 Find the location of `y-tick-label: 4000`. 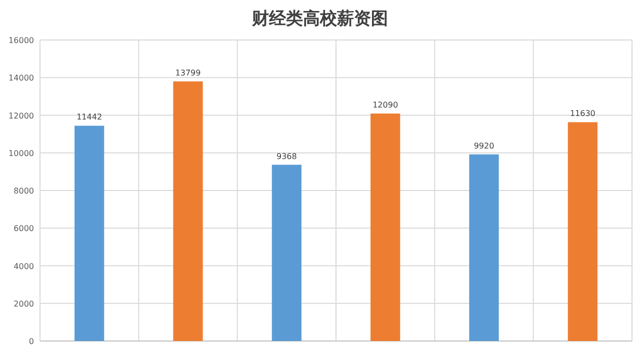

y-tick-label: 4000 is located at coordinates (24, 266).